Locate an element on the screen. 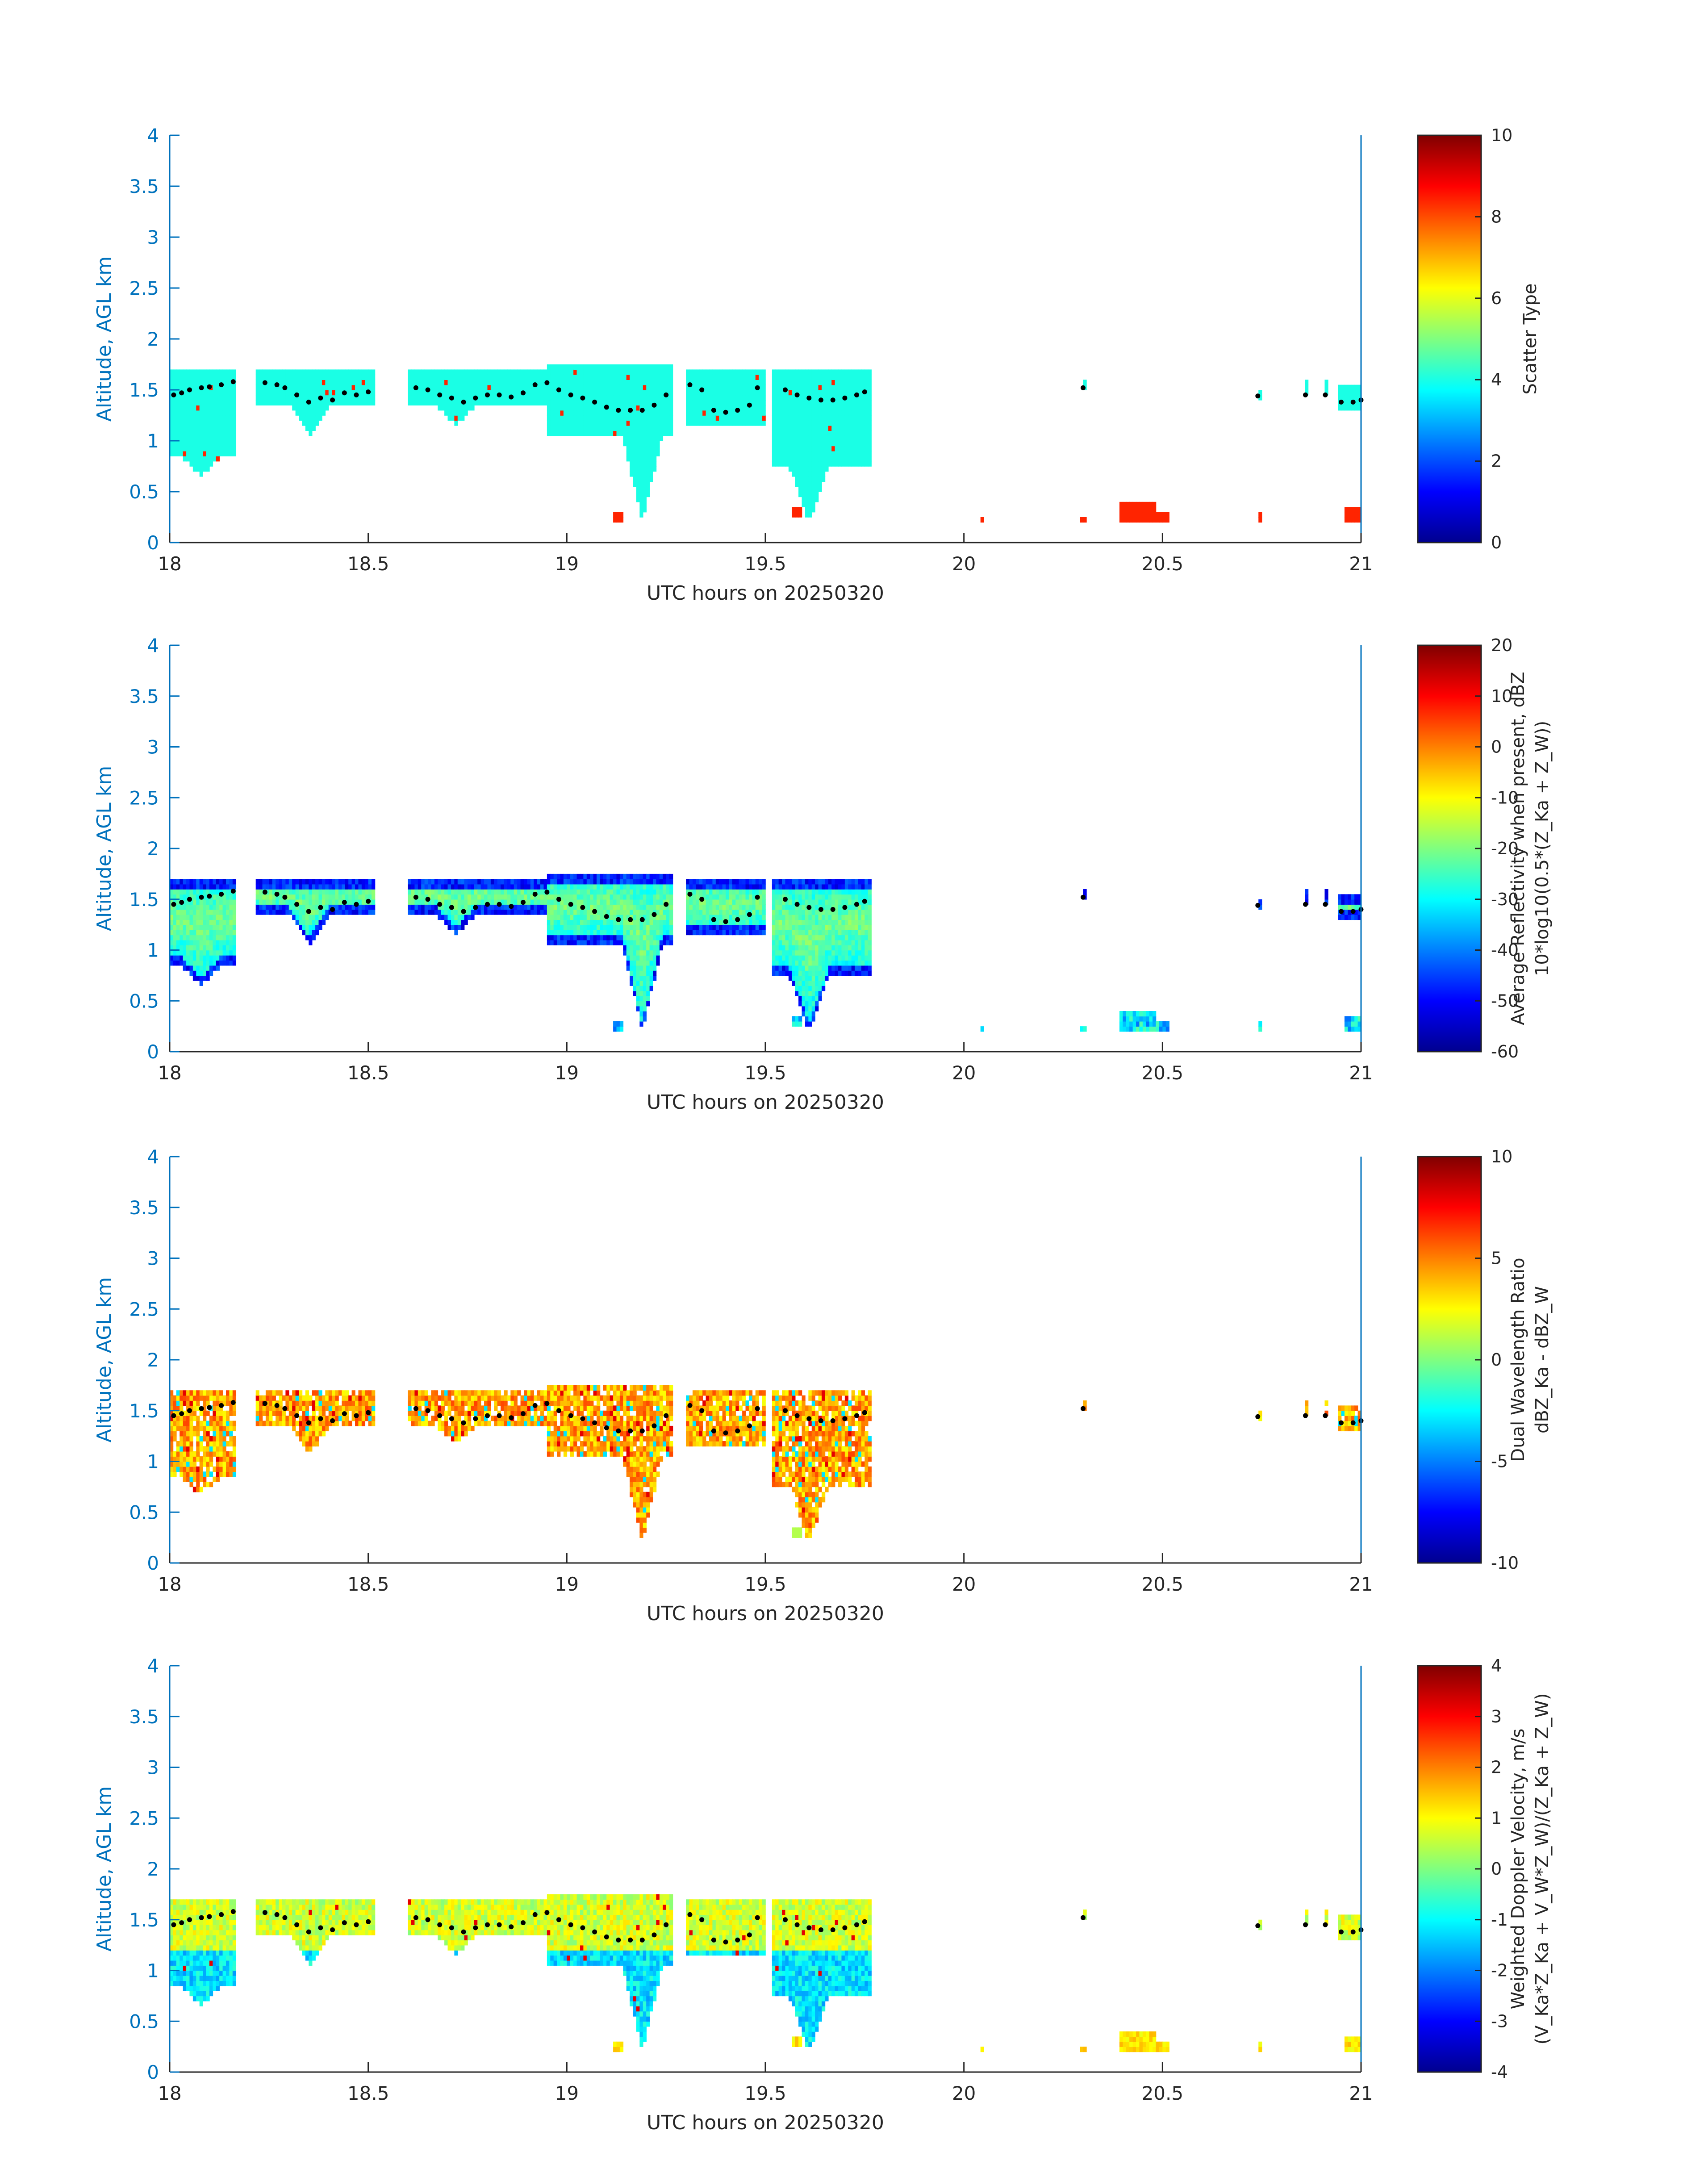 The width and height of the screenshot is (1708, 2177). x-tick-label: 20 is located at coordinates (964, 564).